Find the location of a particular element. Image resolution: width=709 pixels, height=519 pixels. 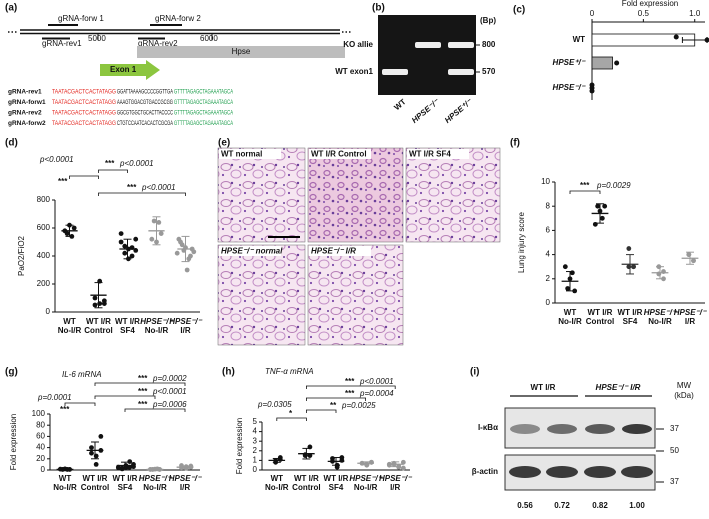

band-ratio: 0.56 is located at coordinates (525, 505).